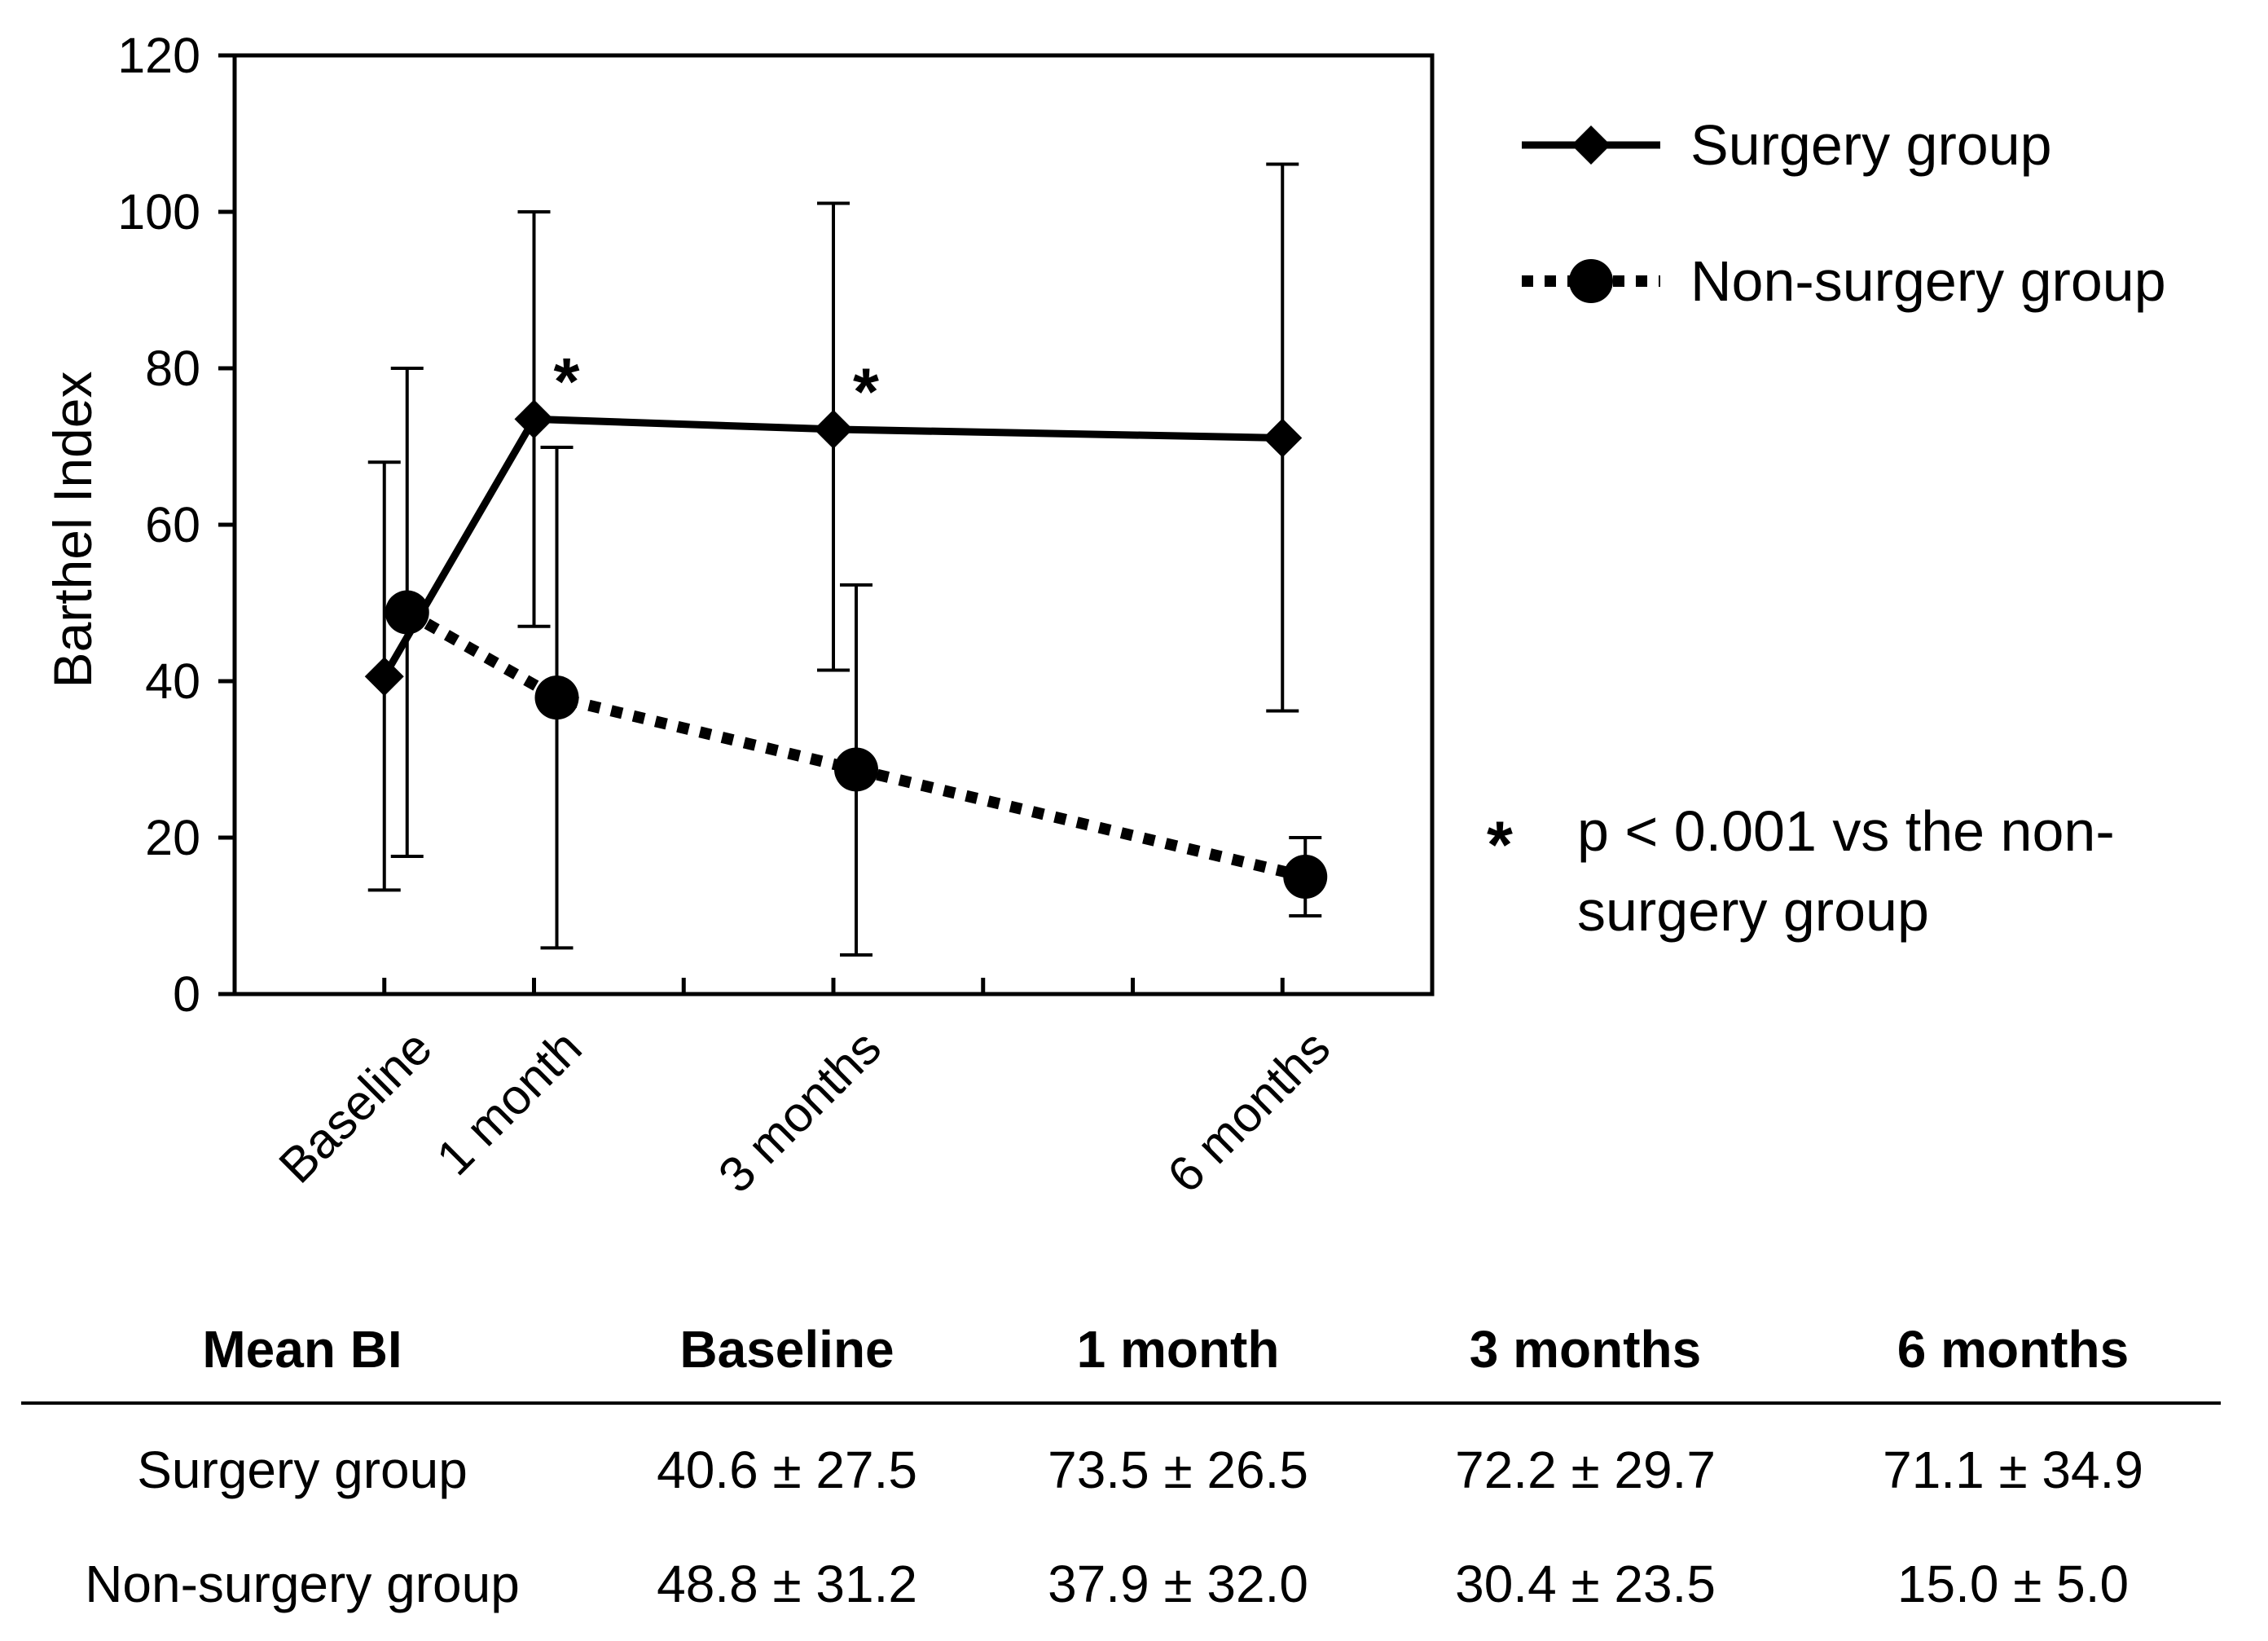 The width and height of the screenshot is (2268, 1641). What do you see at coordinates (1871, 145) in the screenshot?
I see `legend-label: Surgery group` at bounding box center [1871, 145].